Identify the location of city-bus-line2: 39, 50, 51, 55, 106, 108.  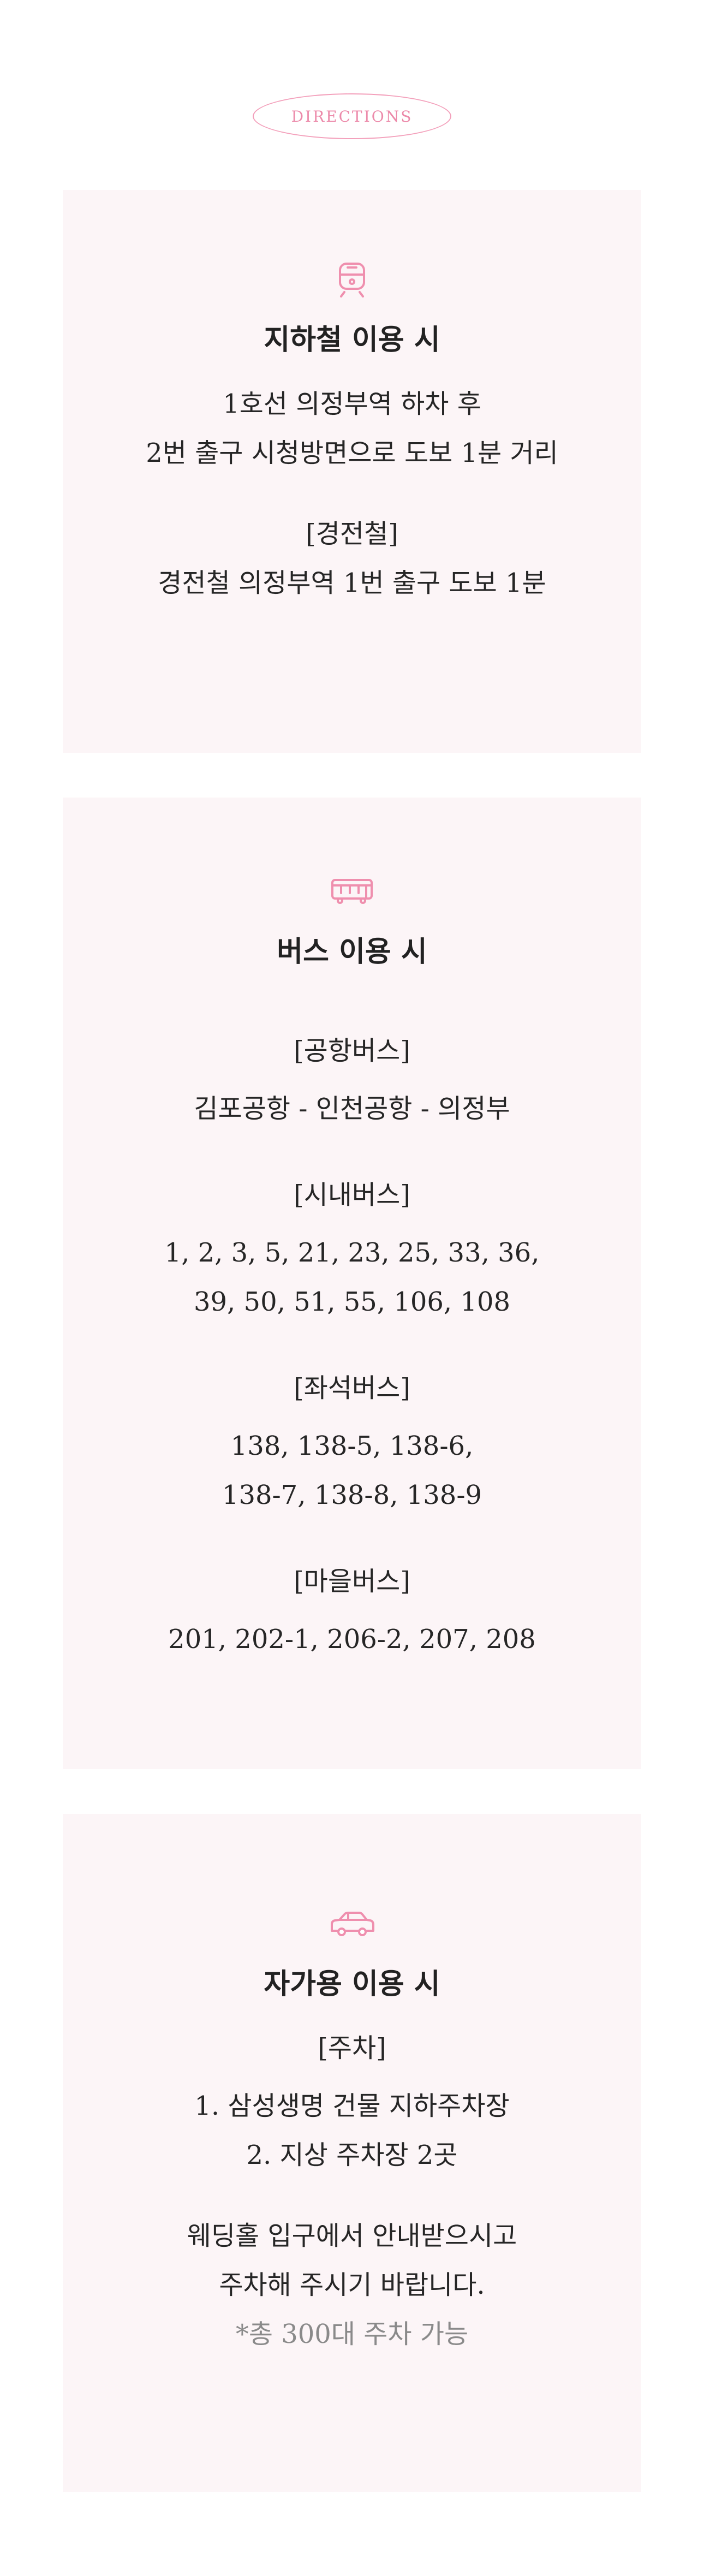
(352, 1302).